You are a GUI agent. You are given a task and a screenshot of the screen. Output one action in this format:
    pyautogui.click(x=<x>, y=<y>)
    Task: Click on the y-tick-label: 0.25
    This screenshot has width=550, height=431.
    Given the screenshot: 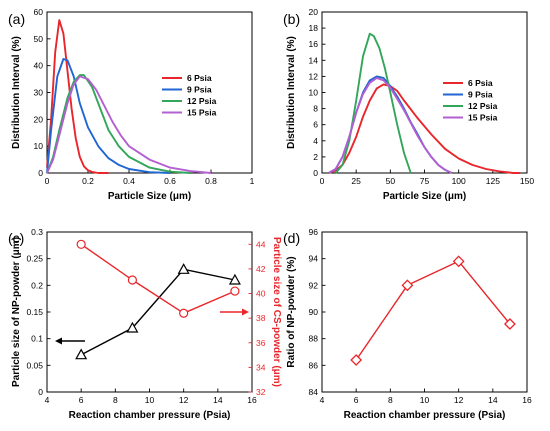 What is the action you would take?
    pyautogui.click(x=34, y=259)
    